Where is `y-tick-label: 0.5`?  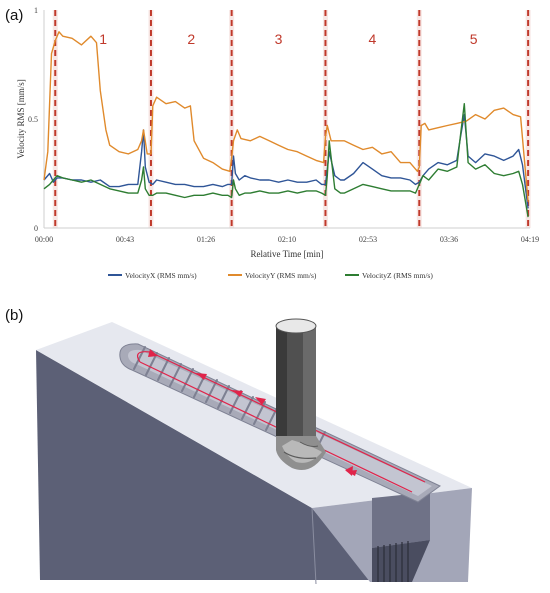
y-tick-label: 0.5 is located at coordinates (33, 119).